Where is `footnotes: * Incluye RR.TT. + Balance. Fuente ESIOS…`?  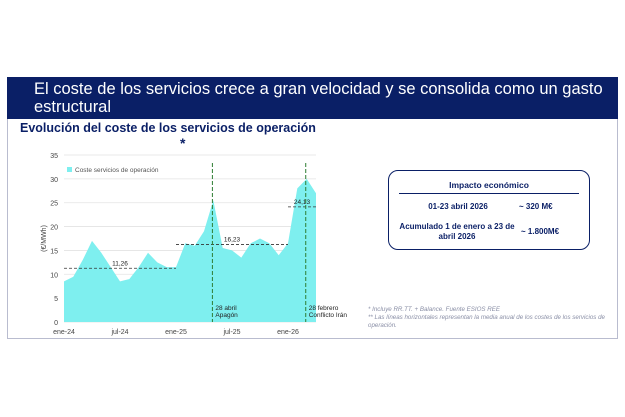
footnotes: * Incluye RR.TT. + Balance. Fuente ESIOS… is located at coordinates (493, 318).